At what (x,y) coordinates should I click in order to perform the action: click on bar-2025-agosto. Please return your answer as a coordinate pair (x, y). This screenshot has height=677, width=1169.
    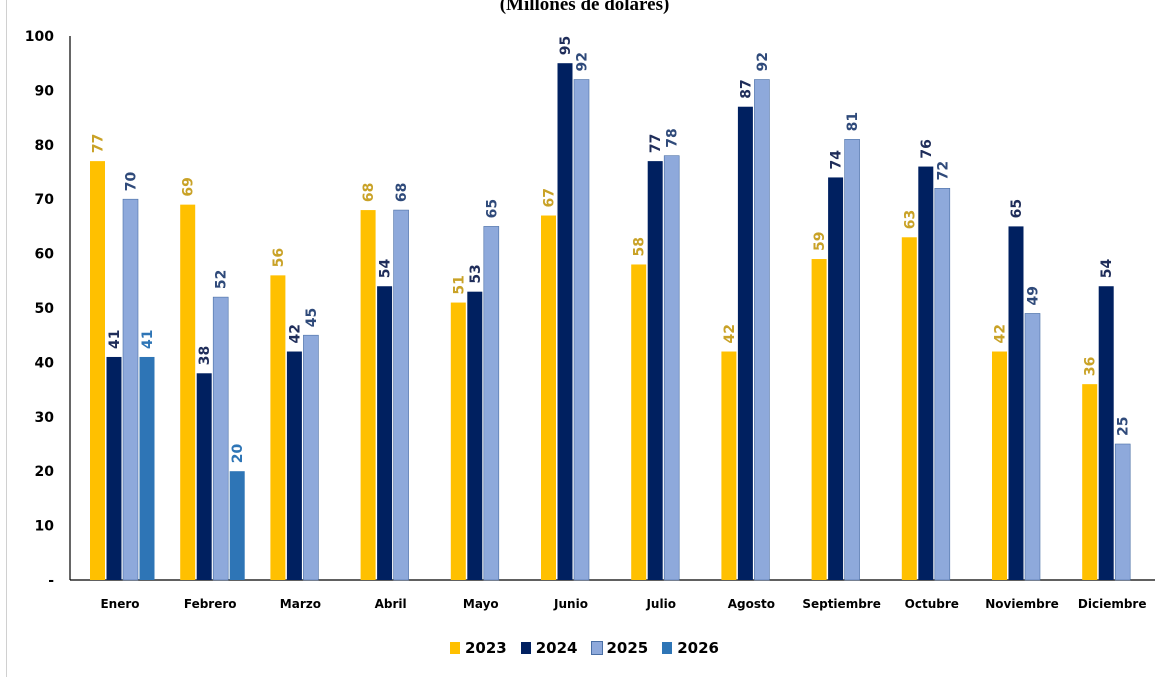
    Looking at the image, I should click on (762, 330).